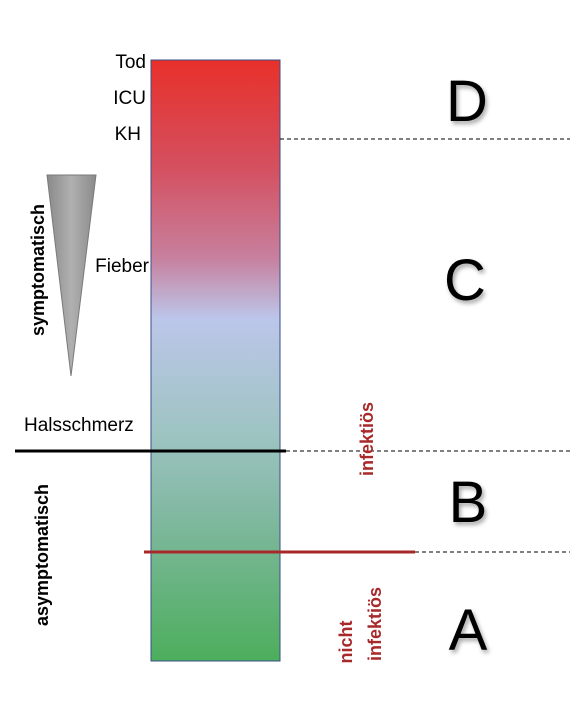 This screenshot has height=720, width=570. What do you see at coordinates (71, 275) in the screenshot?
I see `severity-triangle-icon` at bounding box center [71, 275].